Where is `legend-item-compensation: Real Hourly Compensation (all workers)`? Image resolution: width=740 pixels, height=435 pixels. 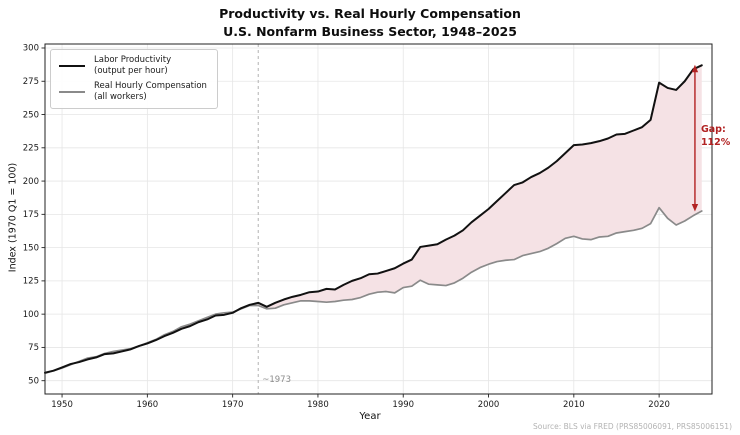 legend-item-compensation: Real Hourly Compensation (all workers) is located at coordinates (133, 92).